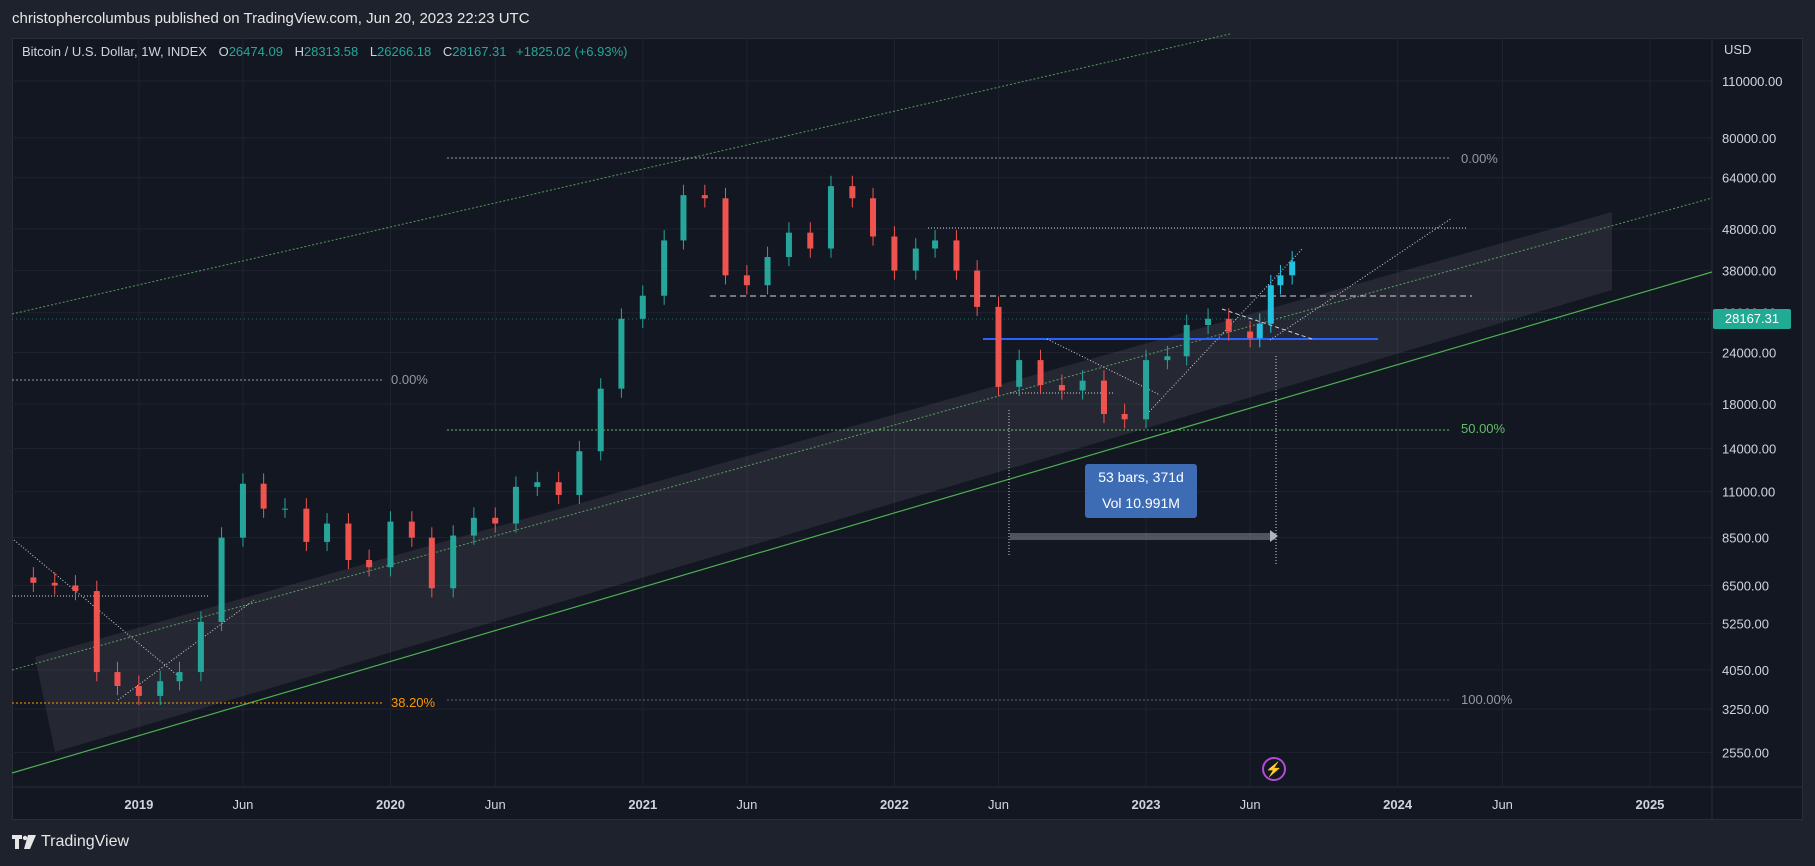 This screenshot has height=866, width=1815. I want to click on price-tick-label: 6500.00, so click(1745, 585).